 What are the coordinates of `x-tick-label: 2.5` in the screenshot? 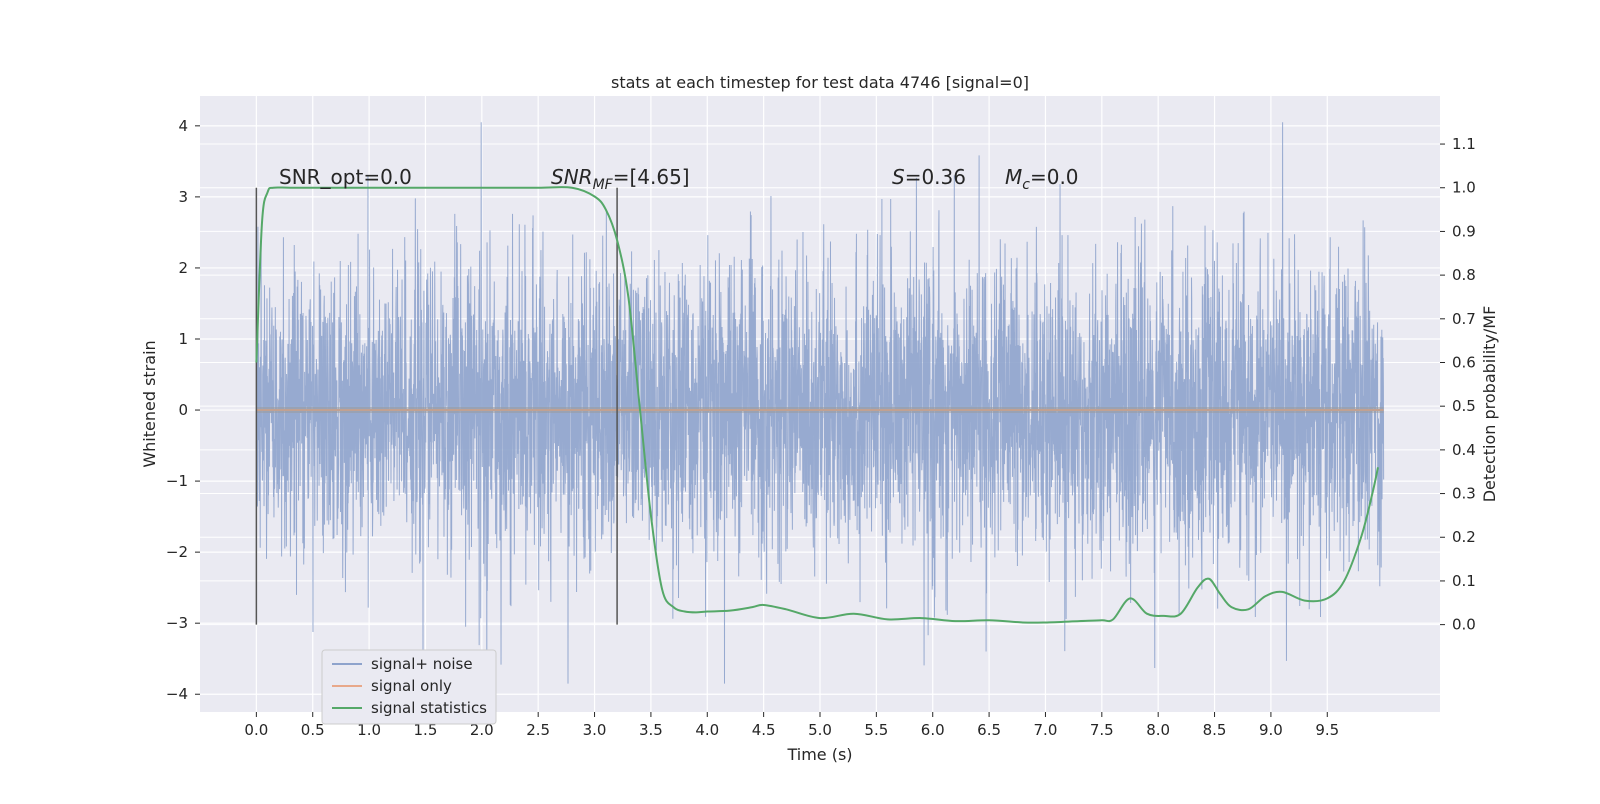 It's located at (538, 730).